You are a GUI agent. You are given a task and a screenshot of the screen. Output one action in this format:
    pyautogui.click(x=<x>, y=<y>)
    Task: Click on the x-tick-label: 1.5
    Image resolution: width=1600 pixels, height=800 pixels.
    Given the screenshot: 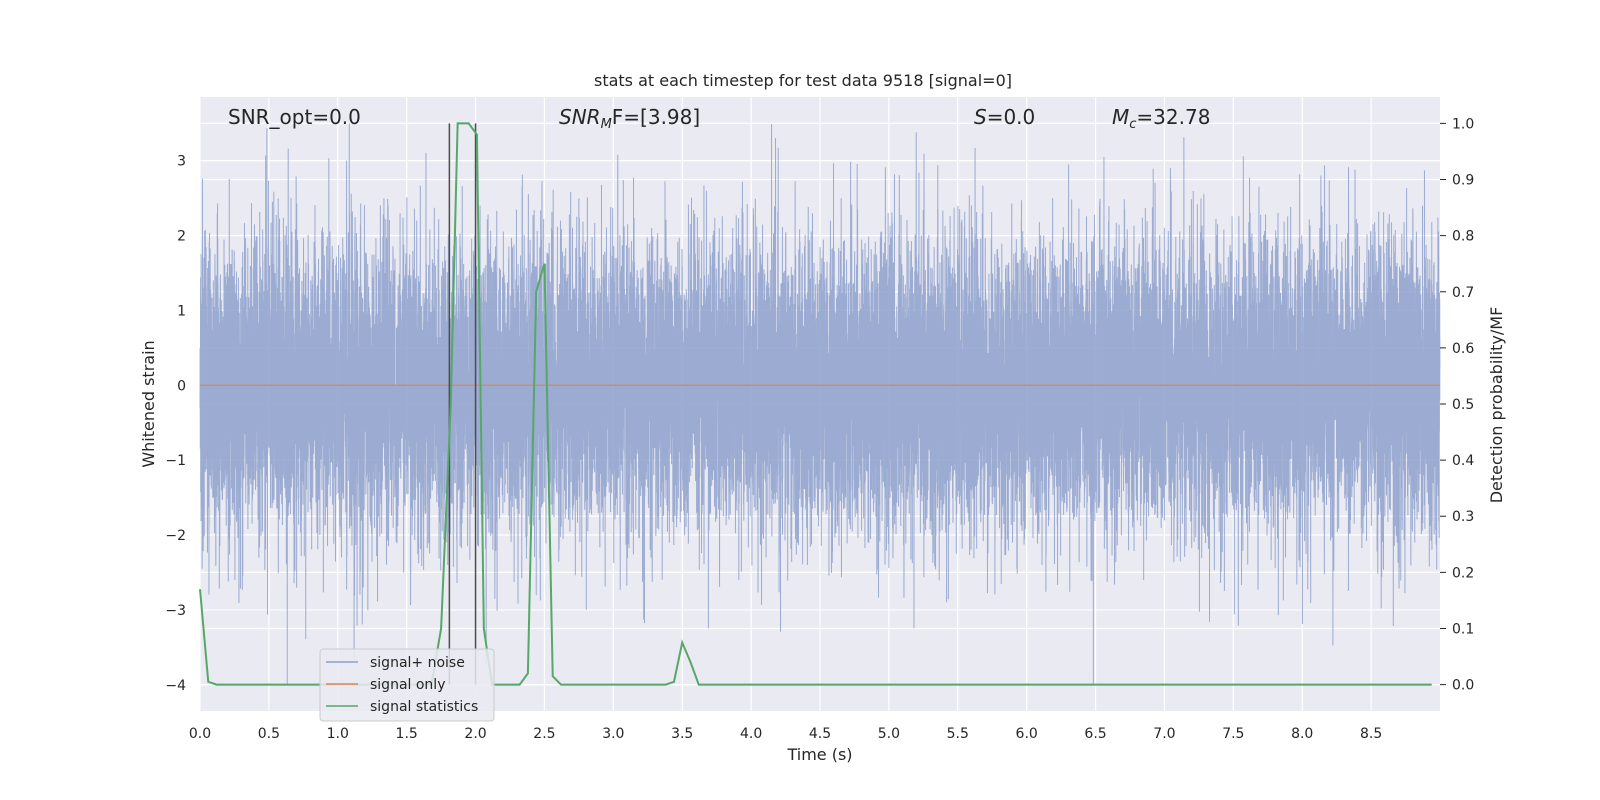 What is the action you would take?
    pyautogui.click(x=407, y=734)
    